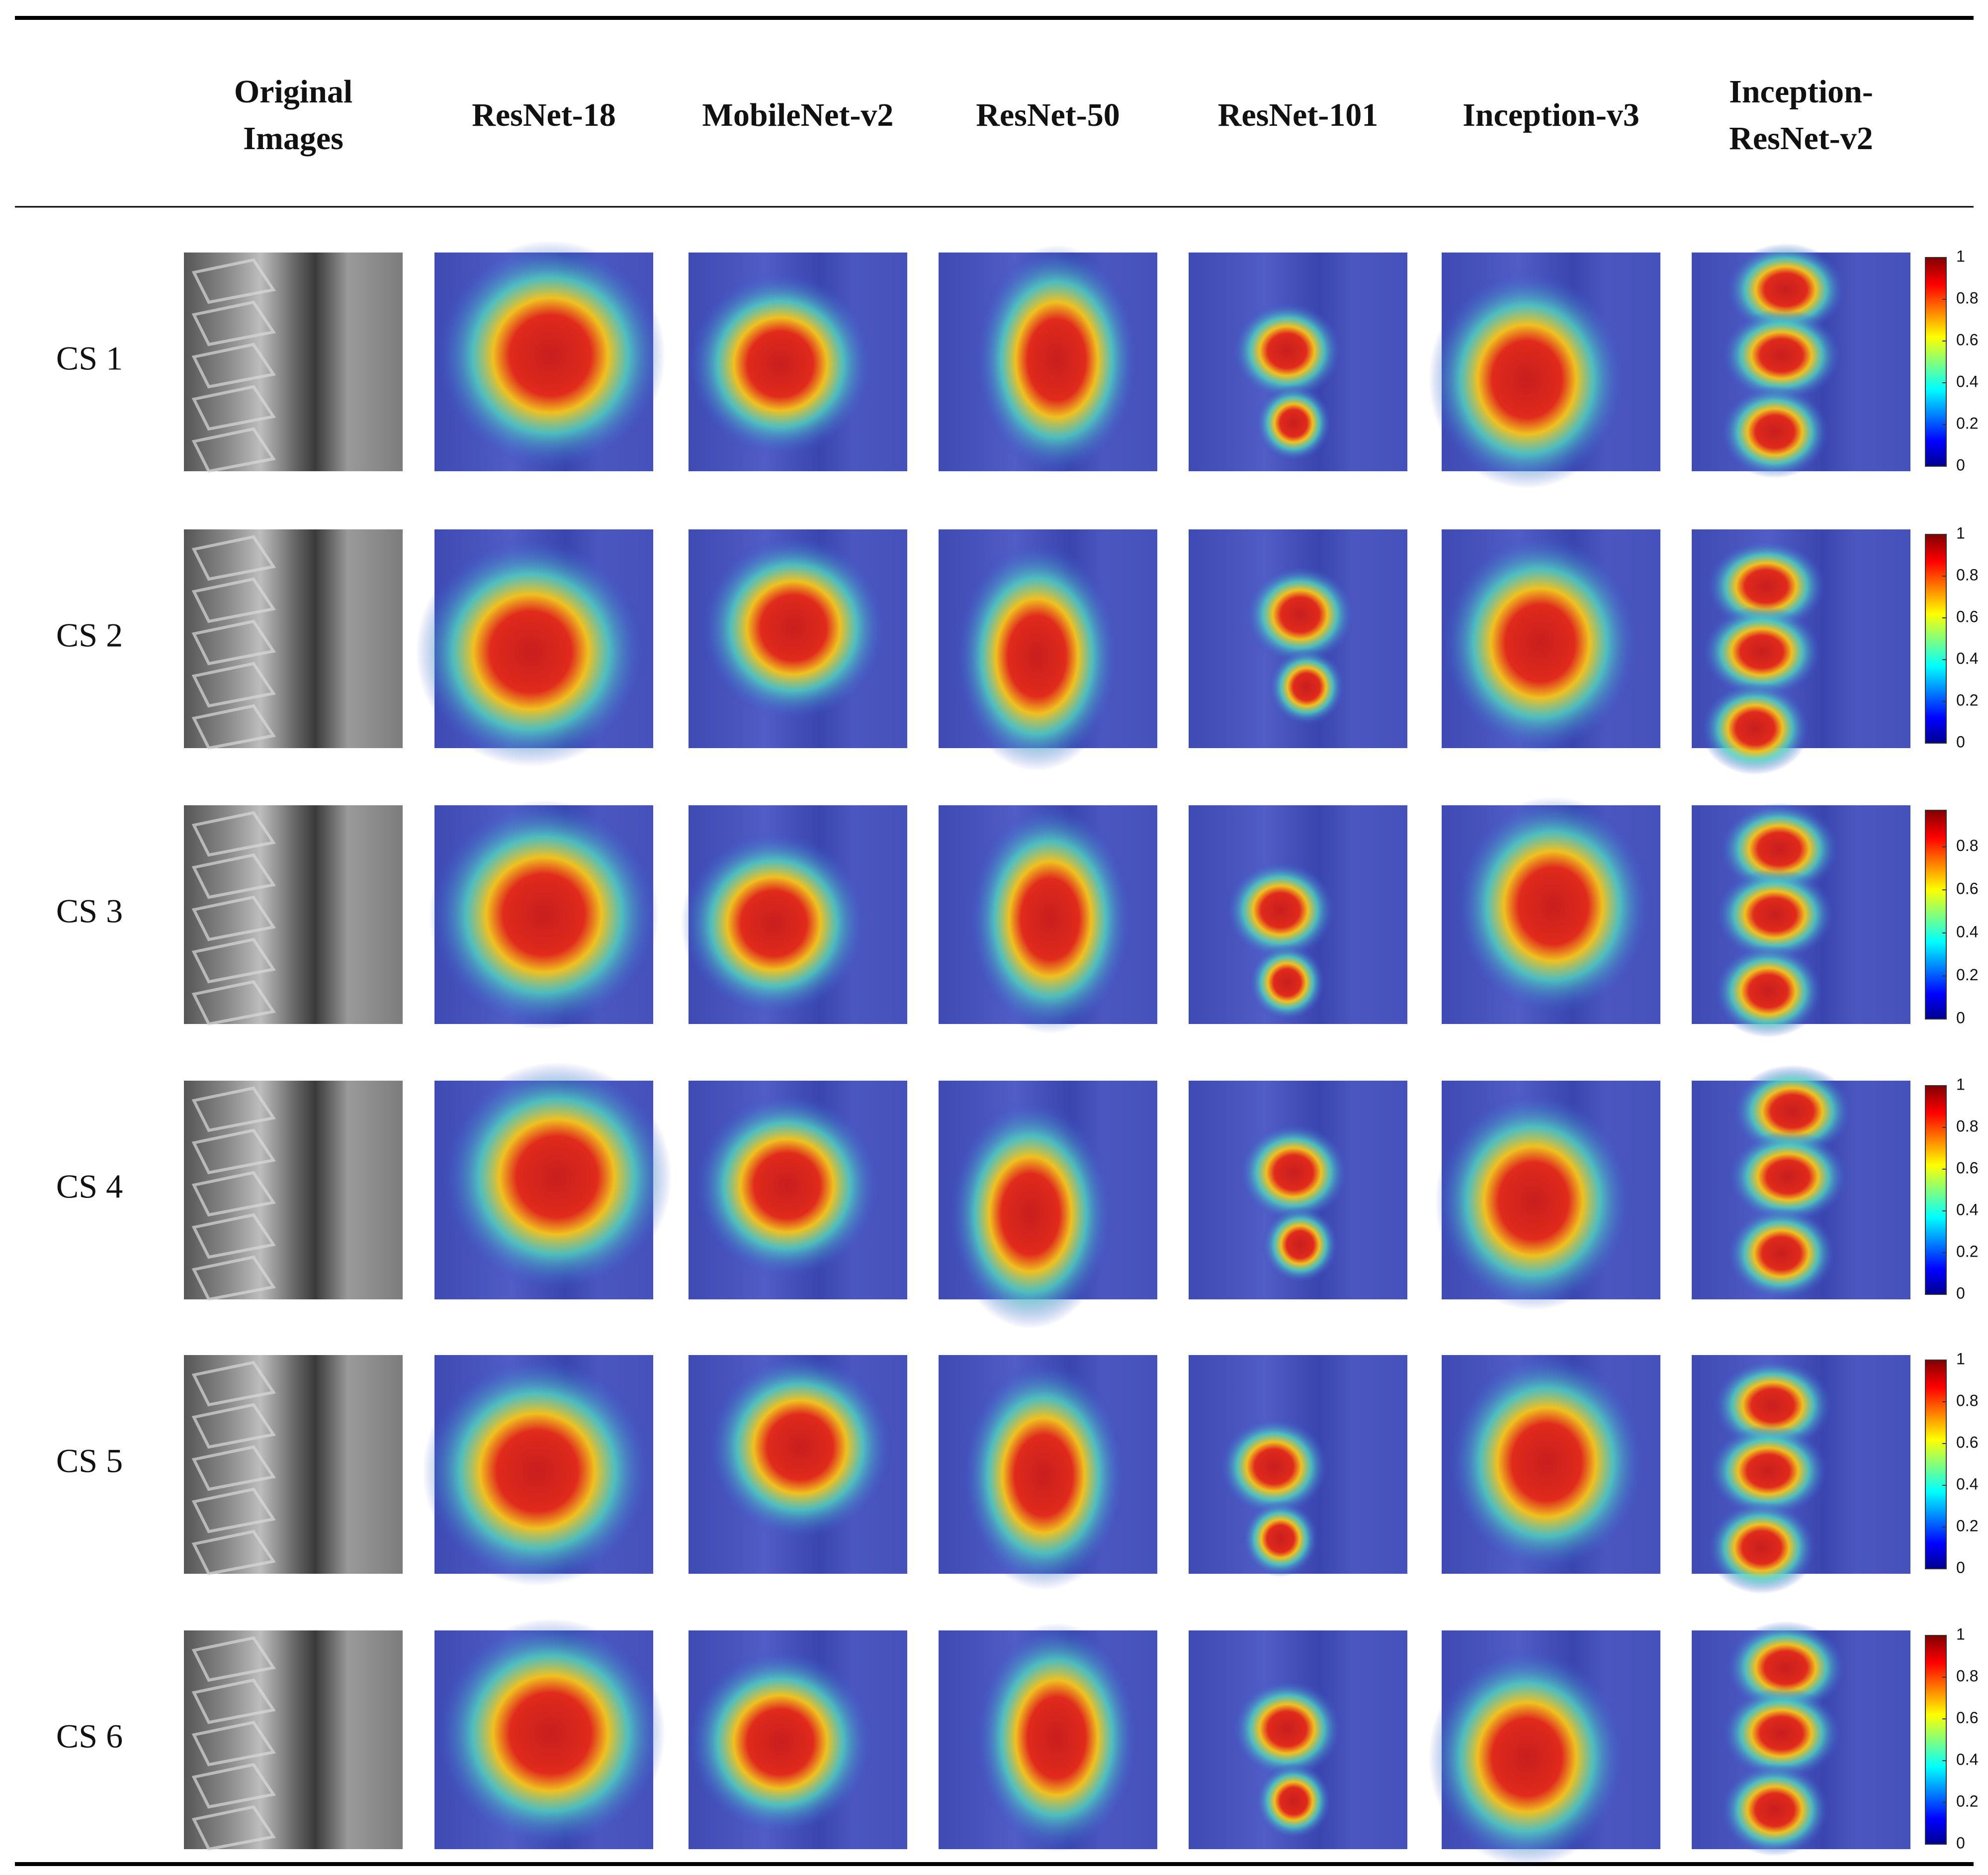  I want to click on row-label: CS 2, so click(90, 635).